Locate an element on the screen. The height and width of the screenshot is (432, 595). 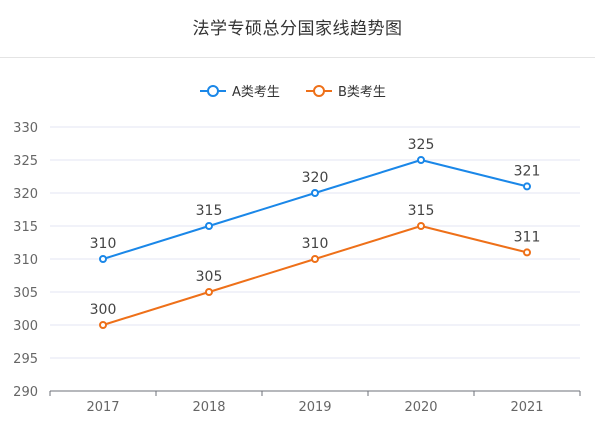
y-tick-label: 305 is located at coordinates (25, 293).